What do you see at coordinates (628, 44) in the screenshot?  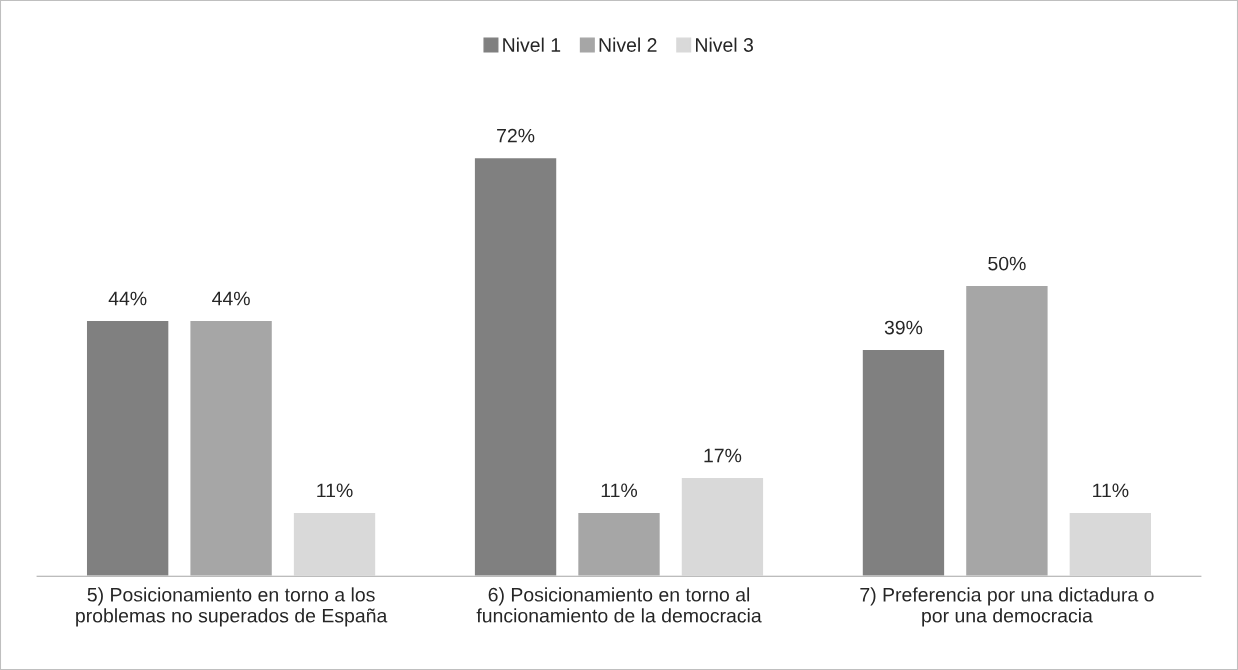 I see `legend-label: Nivel 2` at bounding box center [628, 44].